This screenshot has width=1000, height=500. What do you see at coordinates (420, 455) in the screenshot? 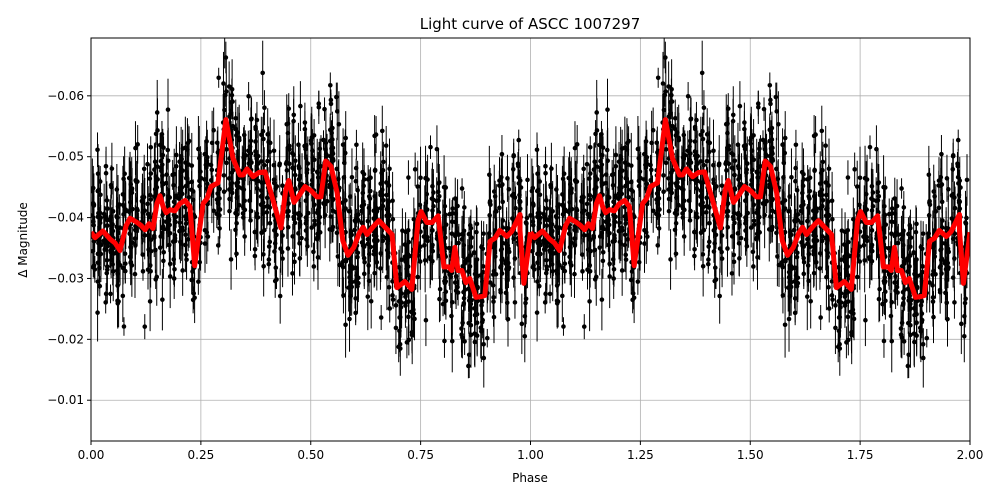
I see `x-tick-label: 0.75` at bounding box center [420, 455].